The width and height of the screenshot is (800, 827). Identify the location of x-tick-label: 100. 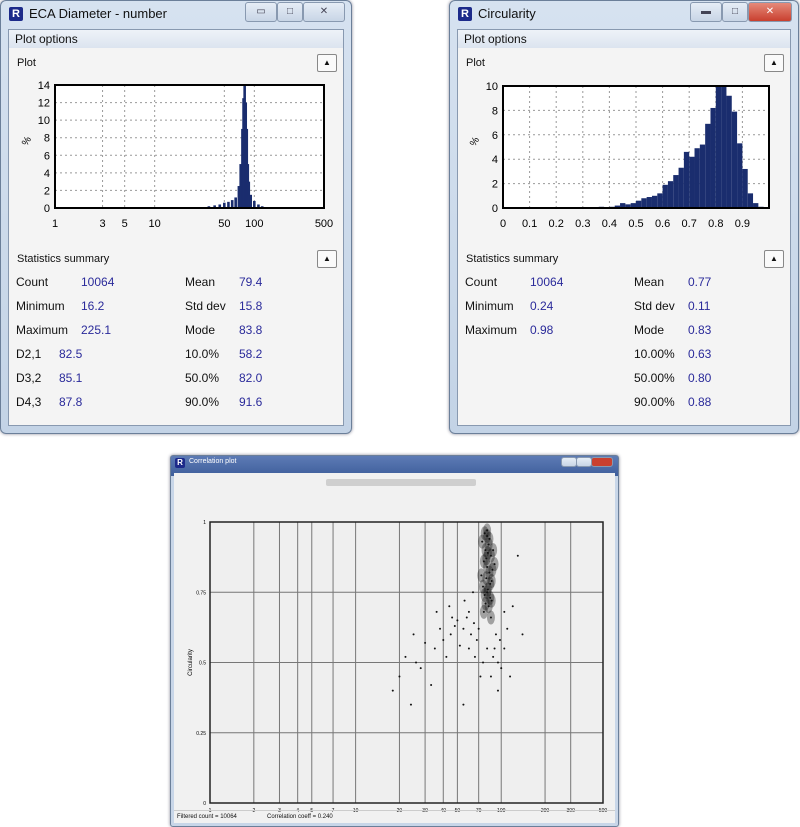
(254, 224).